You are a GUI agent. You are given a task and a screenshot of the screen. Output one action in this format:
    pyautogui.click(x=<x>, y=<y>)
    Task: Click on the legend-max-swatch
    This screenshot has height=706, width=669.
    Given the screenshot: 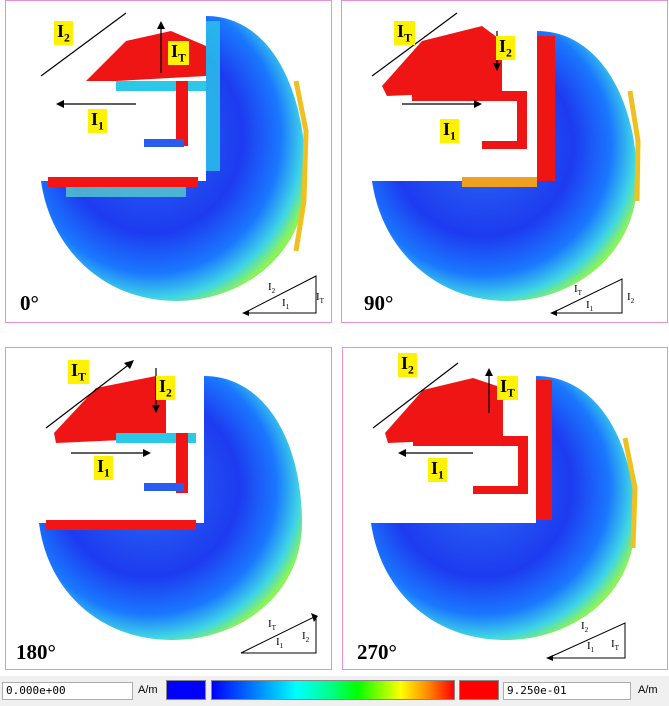 What is the action you would take?
    pyautogui.click(x=479, y=690)
    